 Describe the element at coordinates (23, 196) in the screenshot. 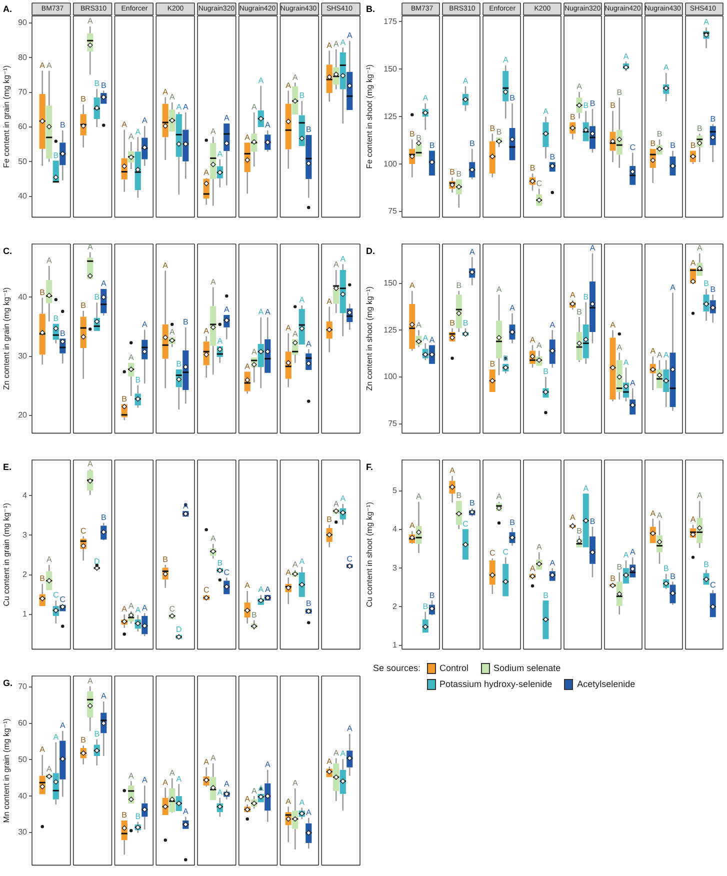

I see `y-tick-label: 40` at that location.